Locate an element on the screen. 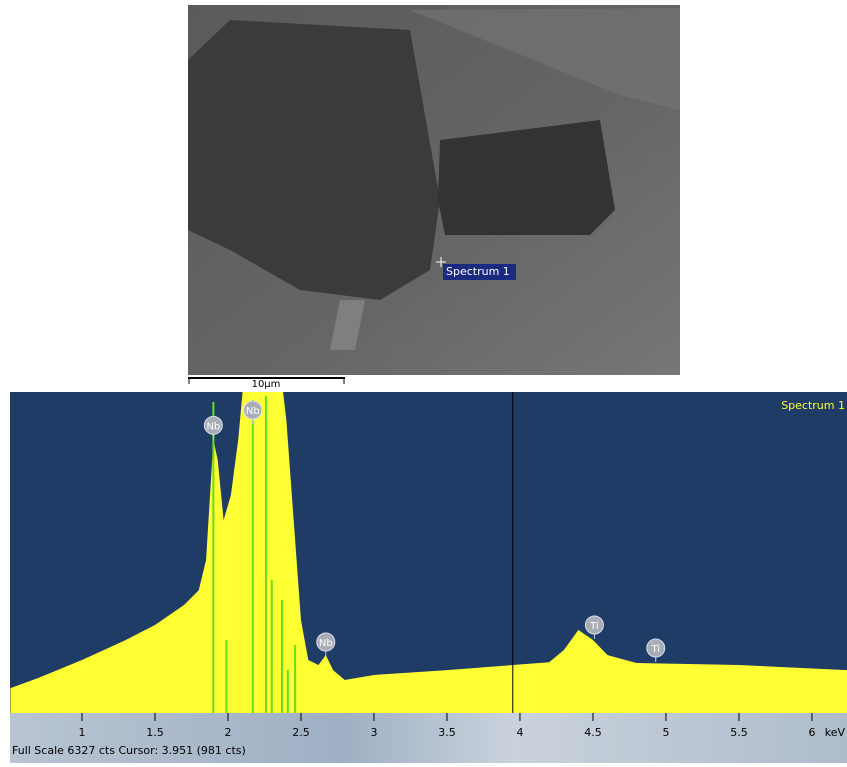 The image size is (847, 767). x-tick-label: 4.5 is located at coordinates (593, 732).